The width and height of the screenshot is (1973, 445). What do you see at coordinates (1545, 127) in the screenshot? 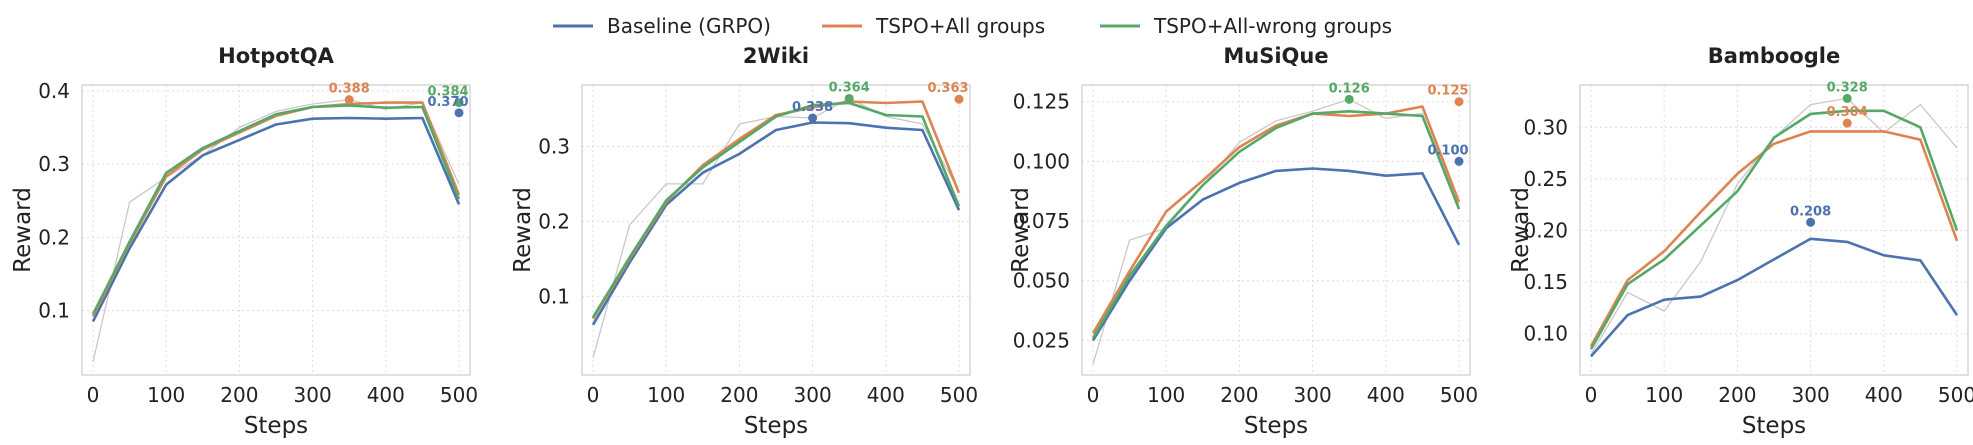
I see `y-tick-label: 0.30` at bounding box center [1545, 127].